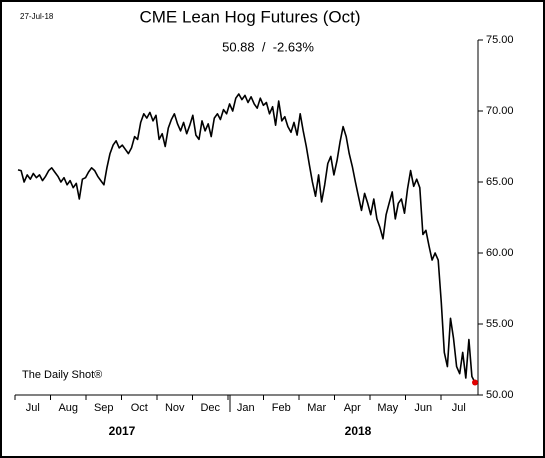 The image size is (545, 458). What do you see at coordinates (387, 408) in the screenshot?
I see `x-tick-label: May` at bounding box center [387, 408].